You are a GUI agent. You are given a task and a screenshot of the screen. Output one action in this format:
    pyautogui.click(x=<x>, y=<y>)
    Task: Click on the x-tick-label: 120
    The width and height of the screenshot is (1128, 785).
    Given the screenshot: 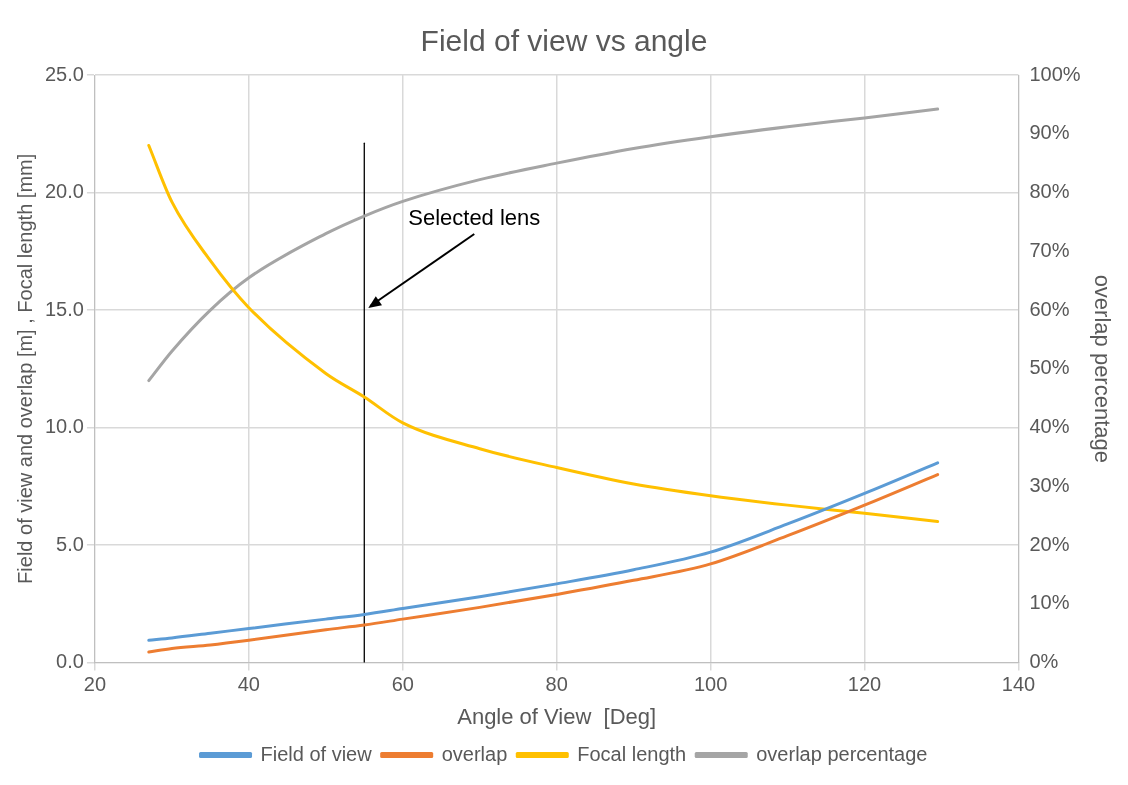 What is the action you would take?
    pyautogui.click(x=864, y=684)
    